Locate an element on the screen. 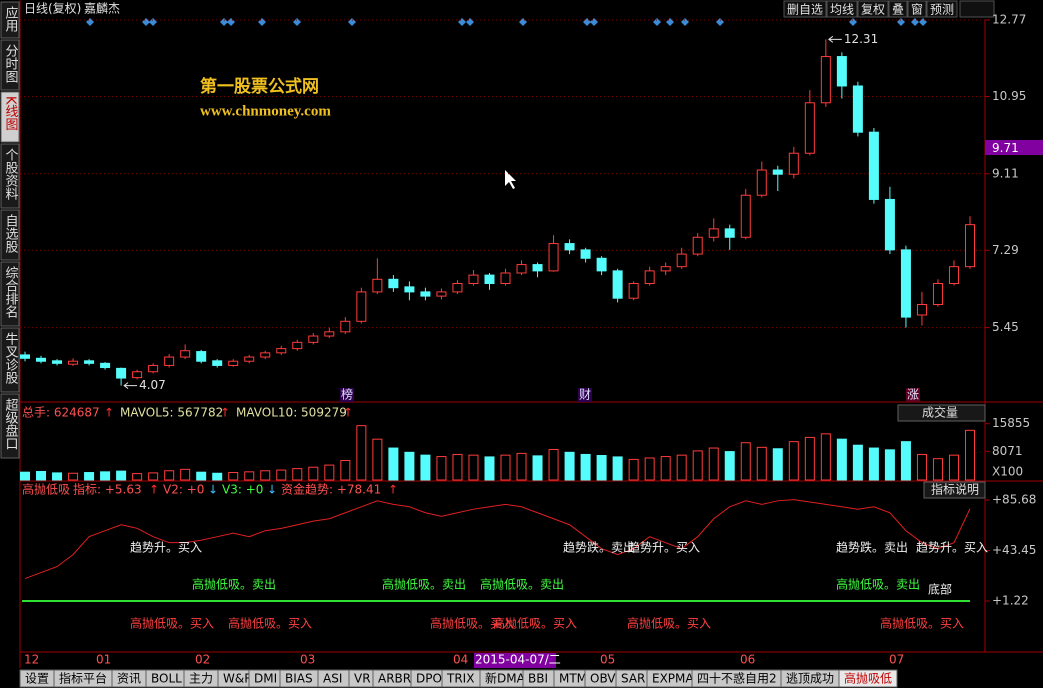 This screenshot has height=688, width=1043. stock-name: 嘉麟杰 is located at coordinates (102, 8).